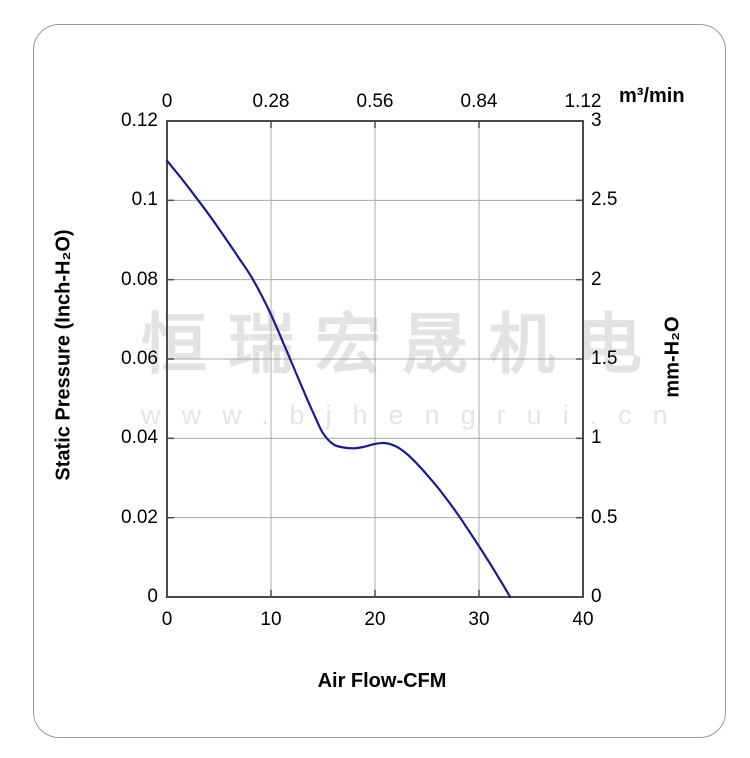  What do you see at coordinates (63, 355) in the screenshot?
I see `y-axis-title-left: Static Pressure (Inch-H₂O)` at bounding box center [63, 355].